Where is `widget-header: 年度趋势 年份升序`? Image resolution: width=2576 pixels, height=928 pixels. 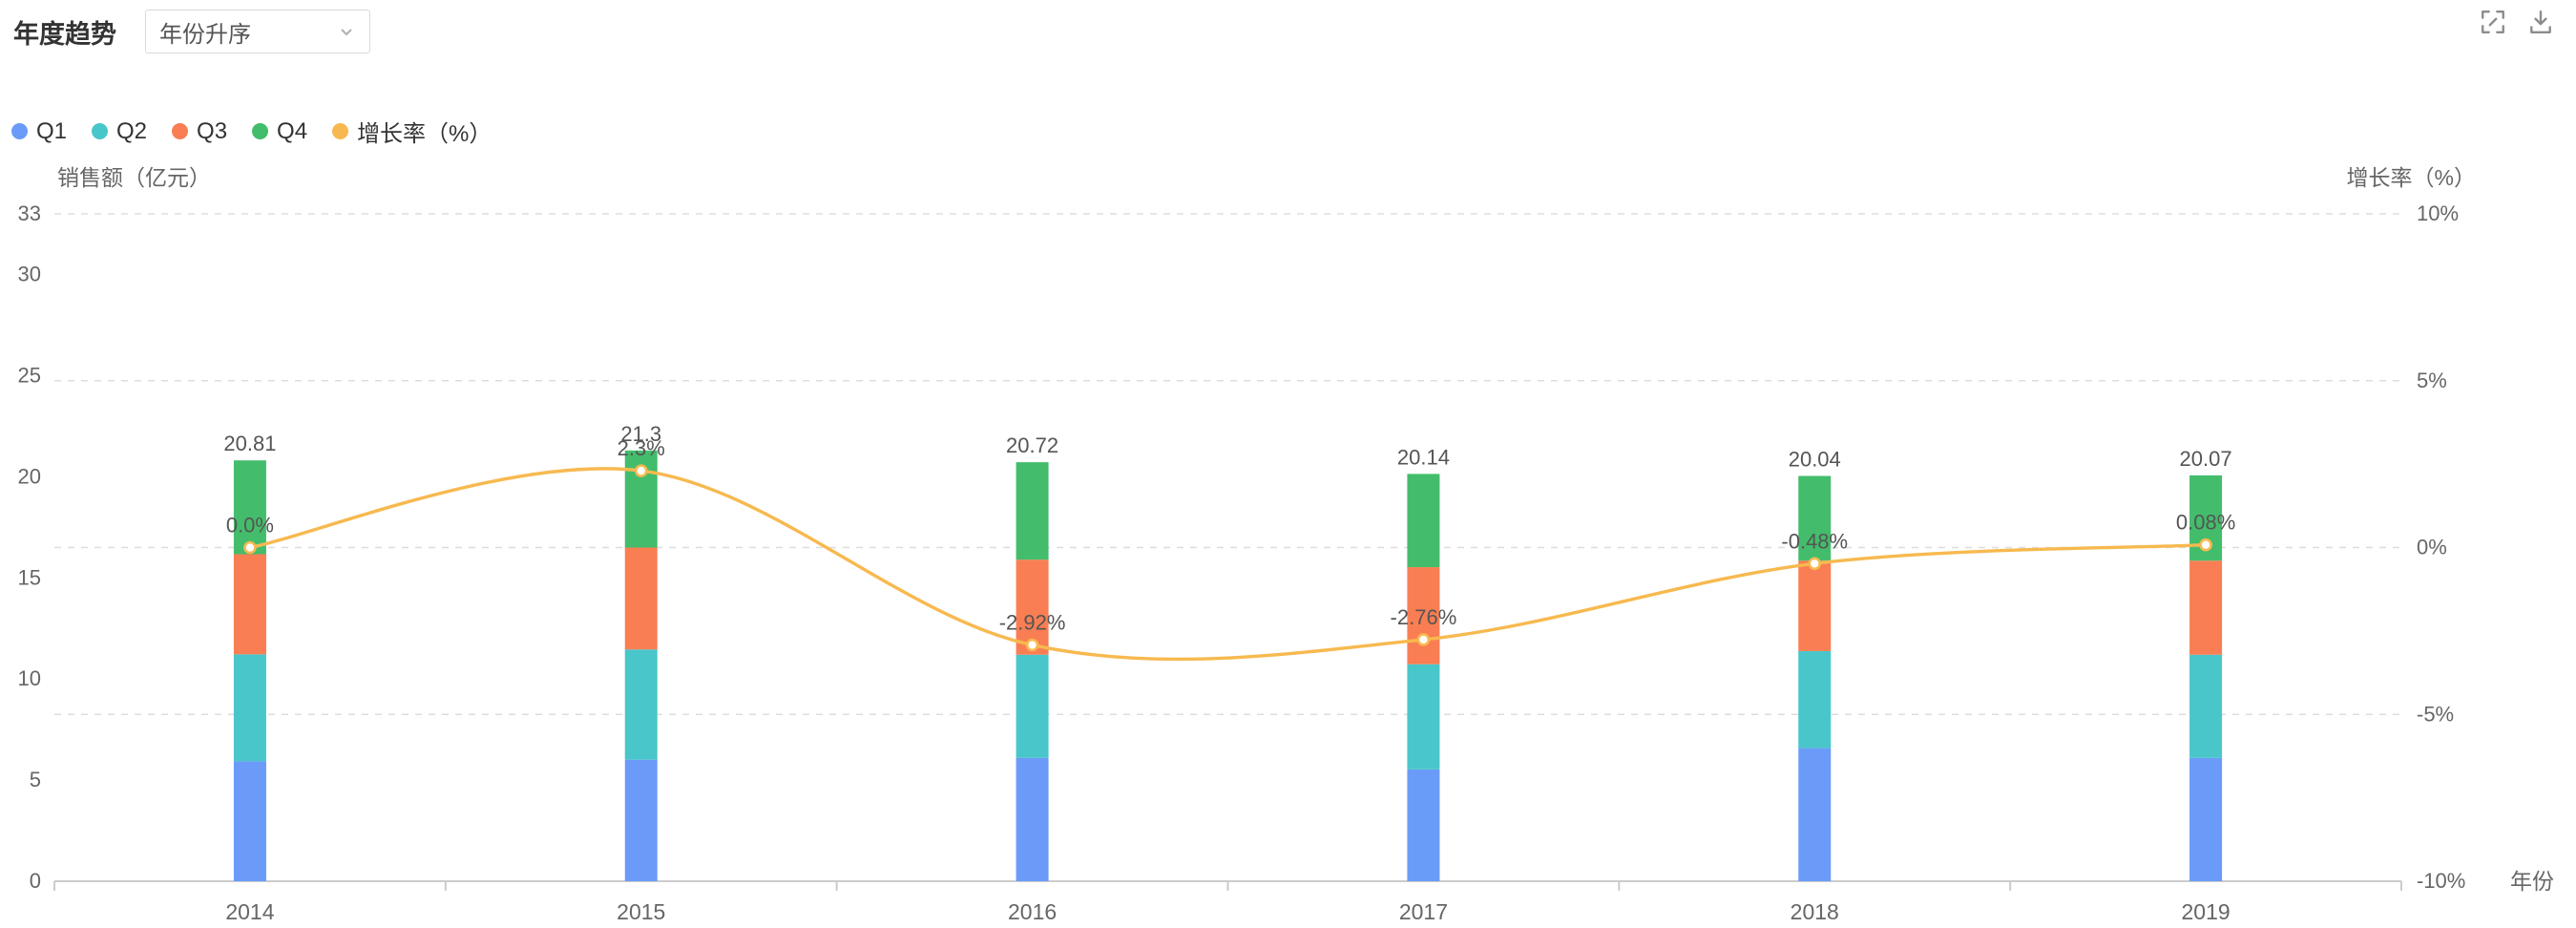 widget-header: 年度趋势 年份升序 is located at coordinates (191, 31).